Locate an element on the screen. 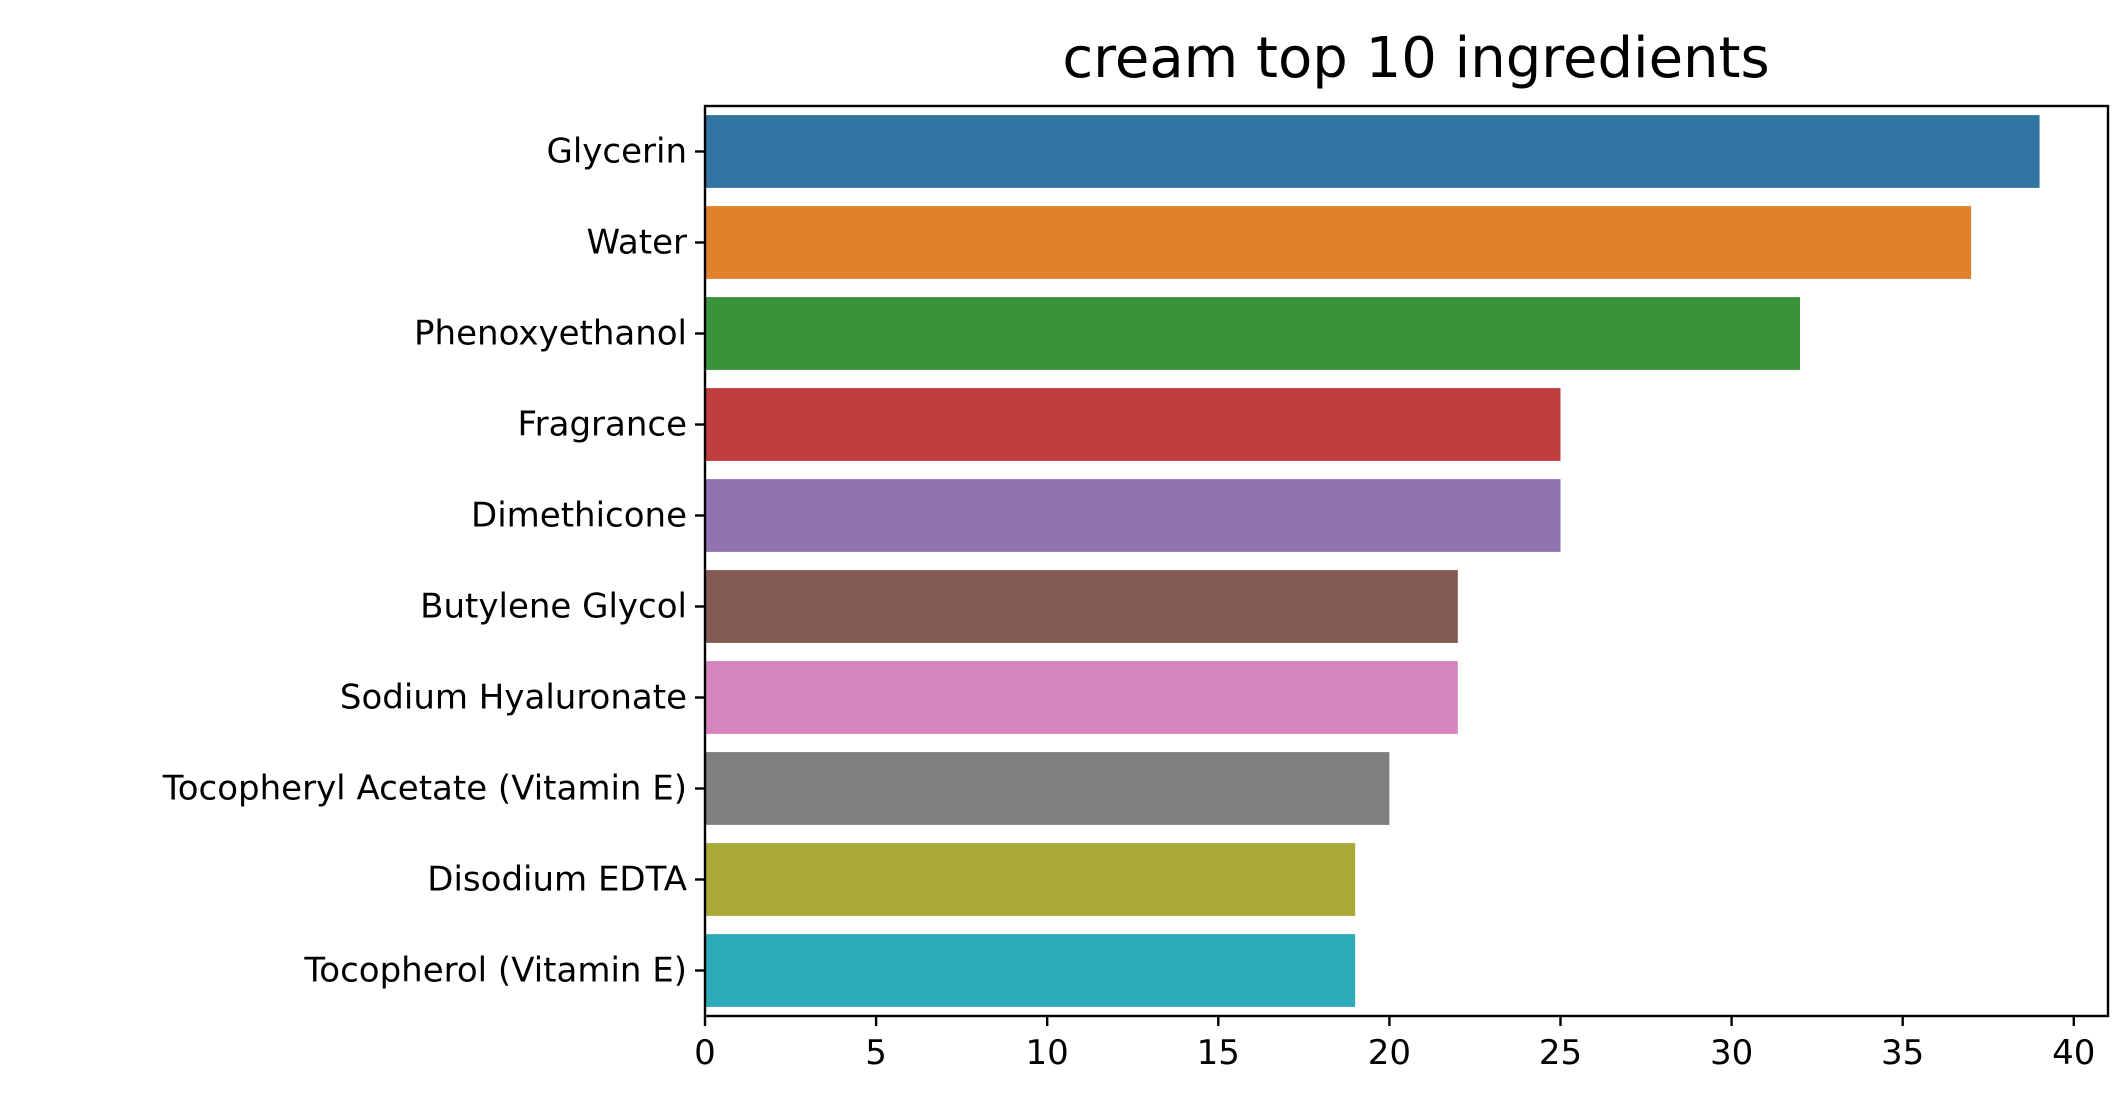  x-tick-label: 20 is located at coordinates (1389, 1053).